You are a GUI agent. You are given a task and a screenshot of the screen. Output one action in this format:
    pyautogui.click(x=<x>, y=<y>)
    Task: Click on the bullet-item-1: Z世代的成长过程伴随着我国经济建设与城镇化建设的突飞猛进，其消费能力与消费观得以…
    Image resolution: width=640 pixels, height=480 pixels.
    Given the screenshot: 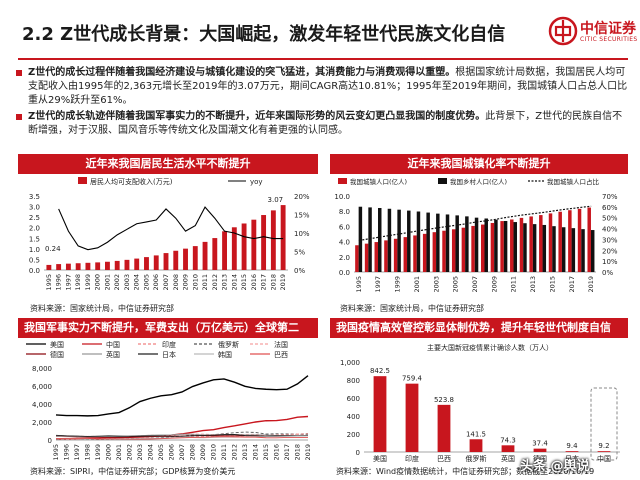 What is the action you would take?
    pyautogui.click(x=322, y=87)
    